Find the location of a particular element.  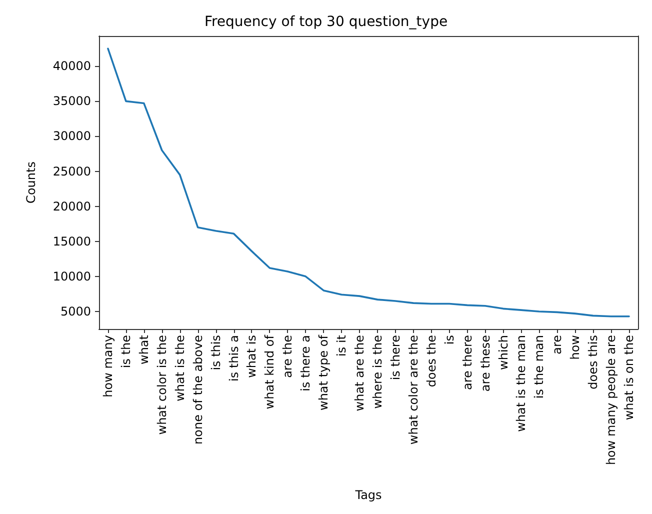

x-tick-label: what type of is located at coordinates (323, 372).